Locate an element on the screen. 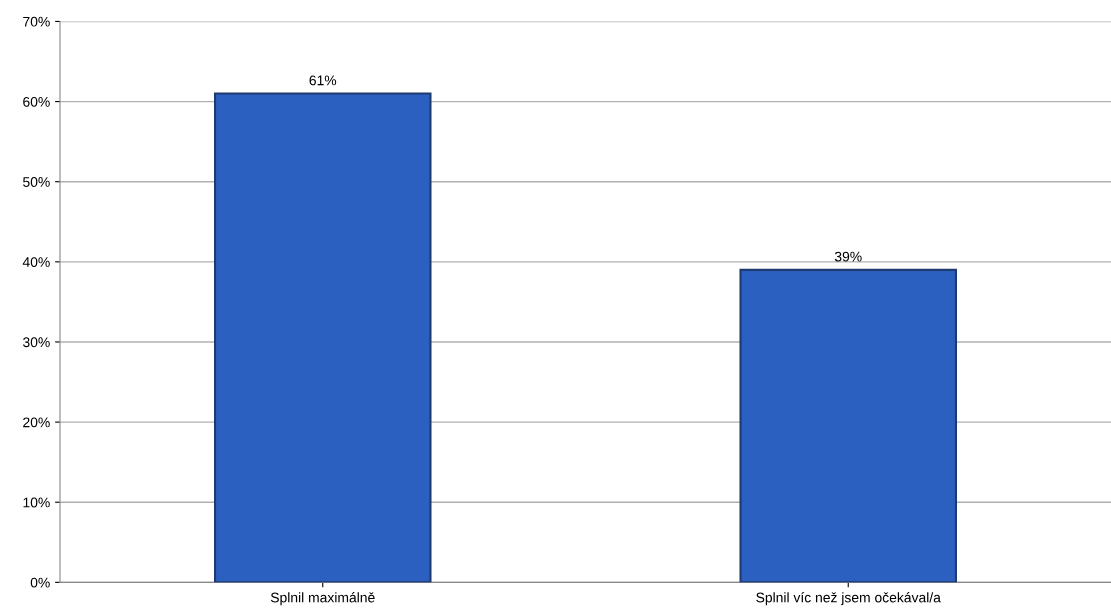 This screenshot has height=613, width=1111. x-tick-label: Splnil víc než jsem očekával/a is located at coordinates (848, 599).